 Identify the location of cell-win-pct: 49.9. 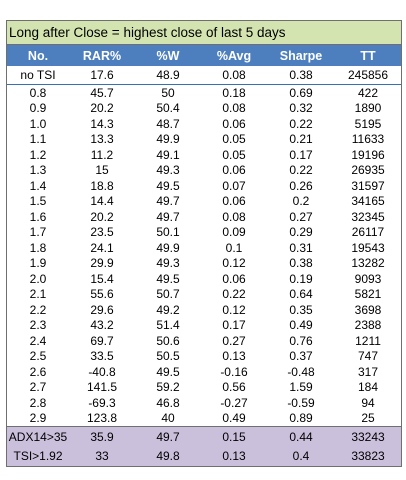
(168, 139).